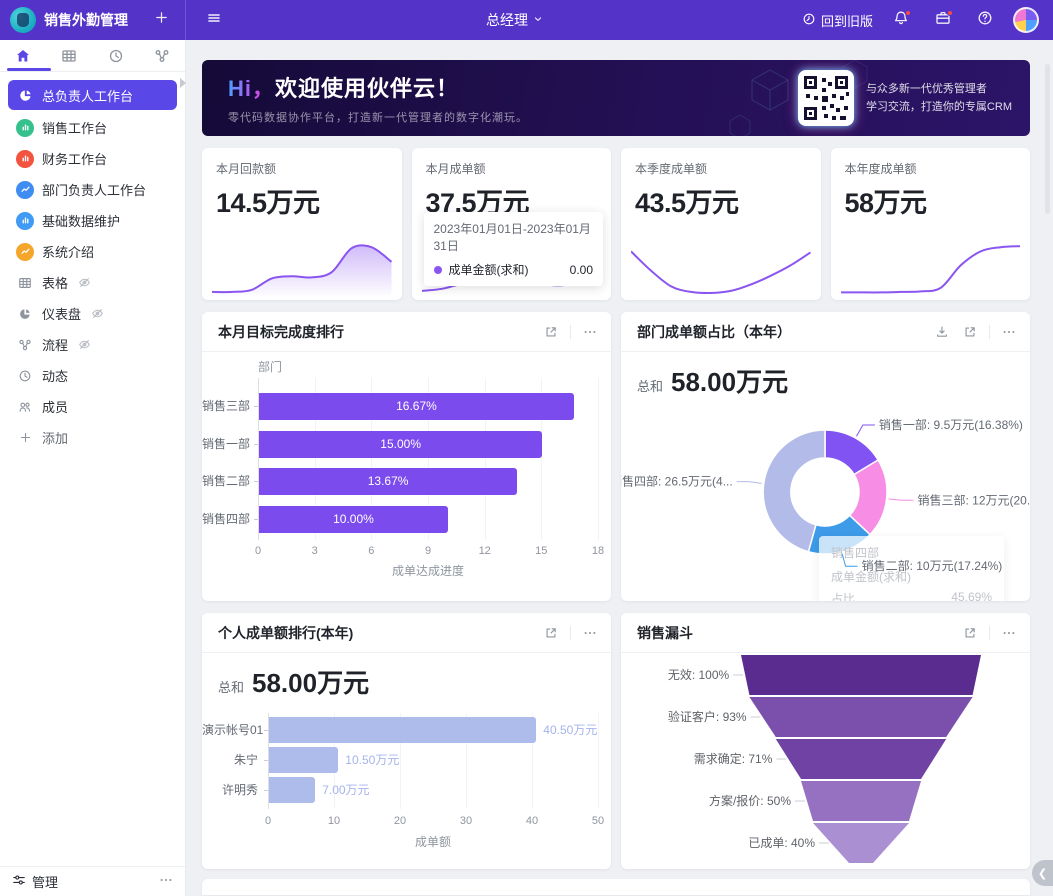 The height and width of the screenshot is (896, 1053). Describe the element at coordinates (92, 406) in the screenshot. I see `sidebar-item-members: 成员` at that location.